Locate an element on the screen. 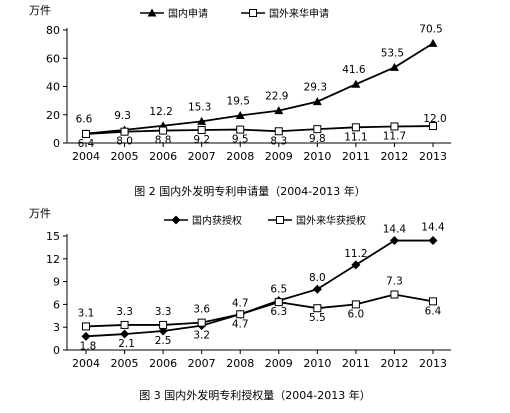 This screenshot has width=510, height=413. data-label: 7.3 is located at coordinates (394, 282).